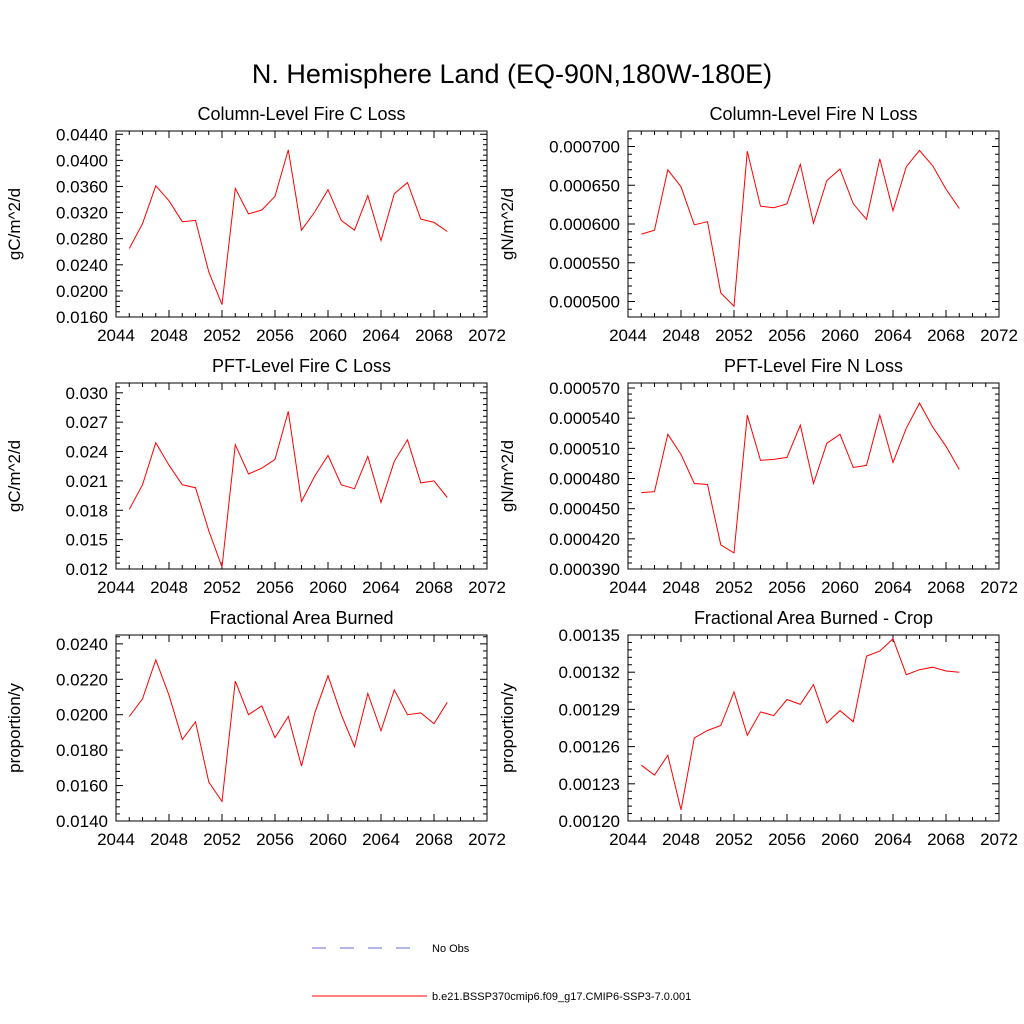 The width and height of the screenshot is (1024, 1024). Describe the element at coordinates (82, 134) in the screenshot. I see `y-tick-label: 0.0440` at that location.